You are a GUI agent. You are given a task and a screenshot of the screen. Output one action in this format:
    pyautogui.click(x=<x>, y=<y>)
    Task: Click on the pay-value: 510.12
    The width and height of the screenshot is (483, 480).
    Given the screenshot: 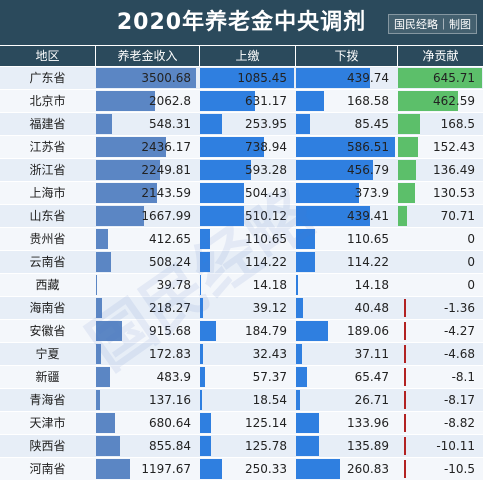 What is the action you would take?
    pyautogui.click(x=266, y=216)
    